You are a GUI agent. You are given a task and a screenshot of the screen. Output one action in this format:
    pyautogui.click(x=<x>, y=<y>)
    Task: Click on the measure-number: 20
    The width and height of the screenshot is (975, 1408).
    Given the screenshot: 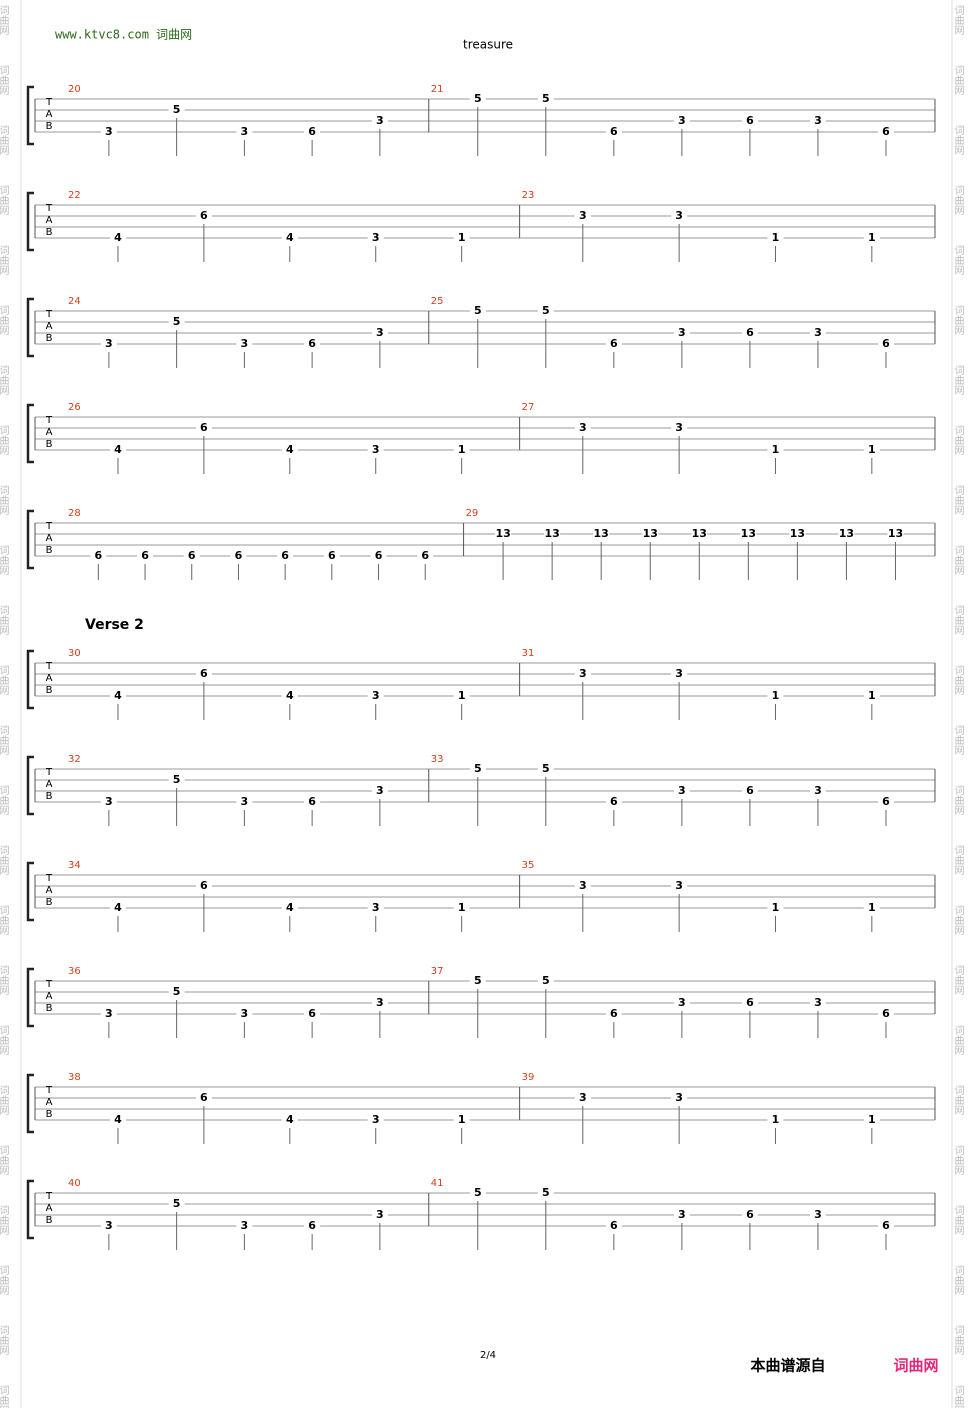 What is the action you would take?
    pyautogui.click(x=74, y=89)
    